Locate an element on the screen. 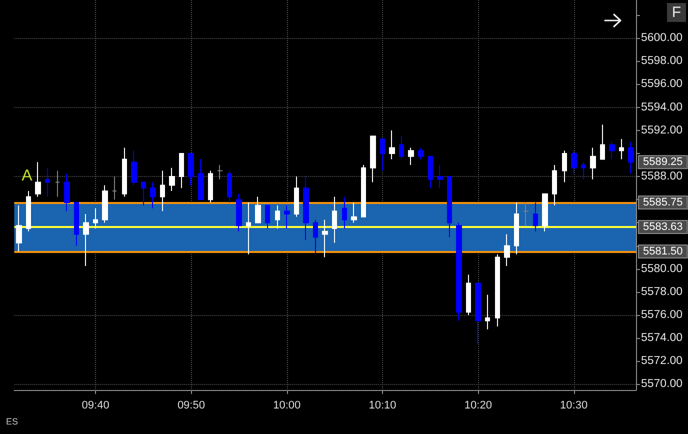 The image size is (688, 434). x-tick-label: 10:20 is located at coordinates (478, 406).